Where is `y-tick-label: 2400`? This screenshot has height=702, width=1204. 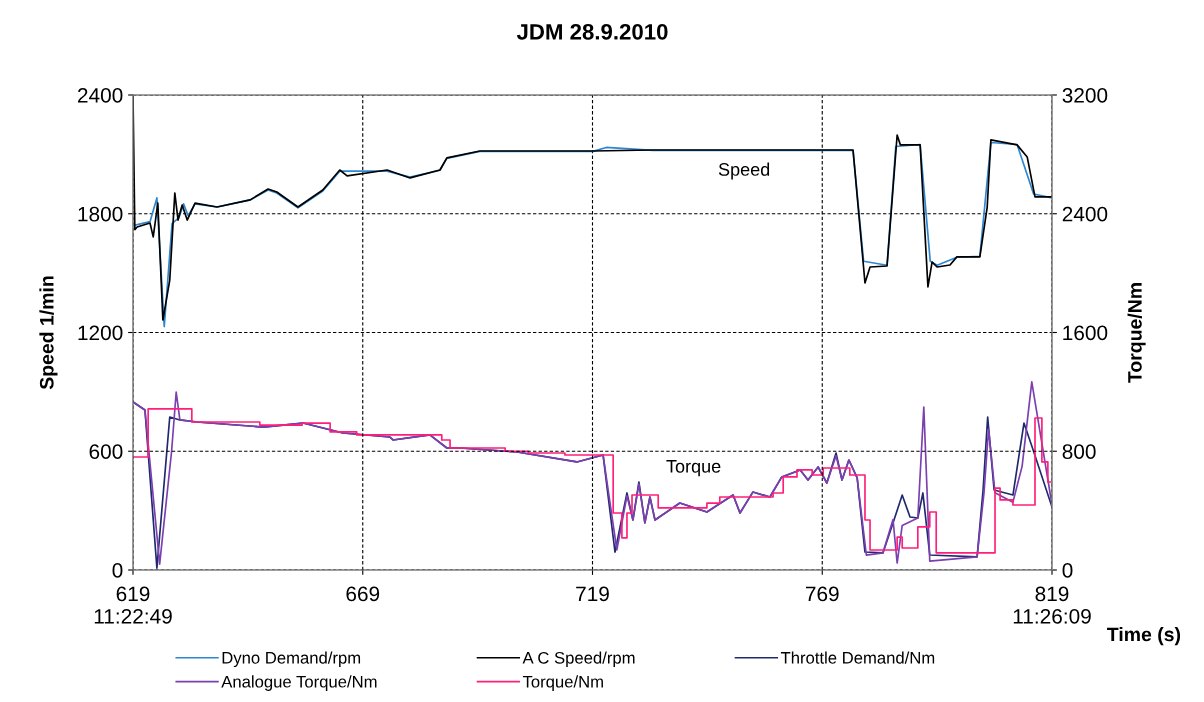
y-tick-label: 2400 is located at coordinates (100, 95).